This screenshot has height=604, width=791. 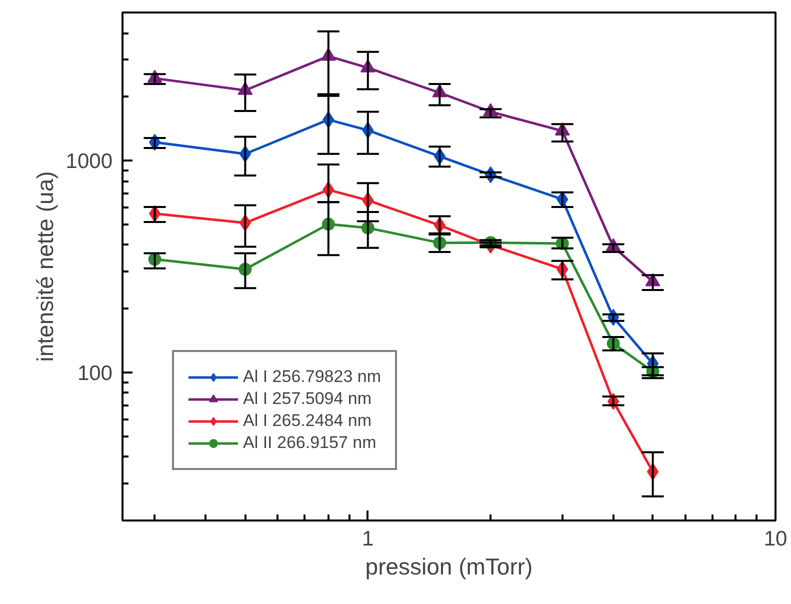 What do you see at coordinates (307, 399) in the screenshot?
I see `legend-label: Al I 257.5094 nm` at bounding box center [307, 399].